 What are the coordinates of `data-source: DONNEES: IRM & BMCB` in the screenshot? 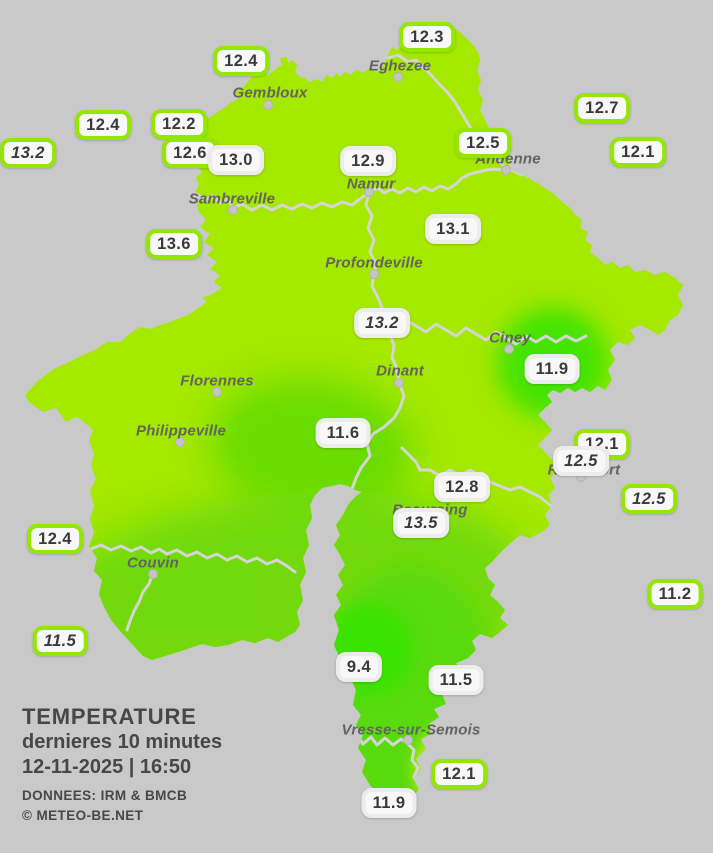 It's located at (105, 795).